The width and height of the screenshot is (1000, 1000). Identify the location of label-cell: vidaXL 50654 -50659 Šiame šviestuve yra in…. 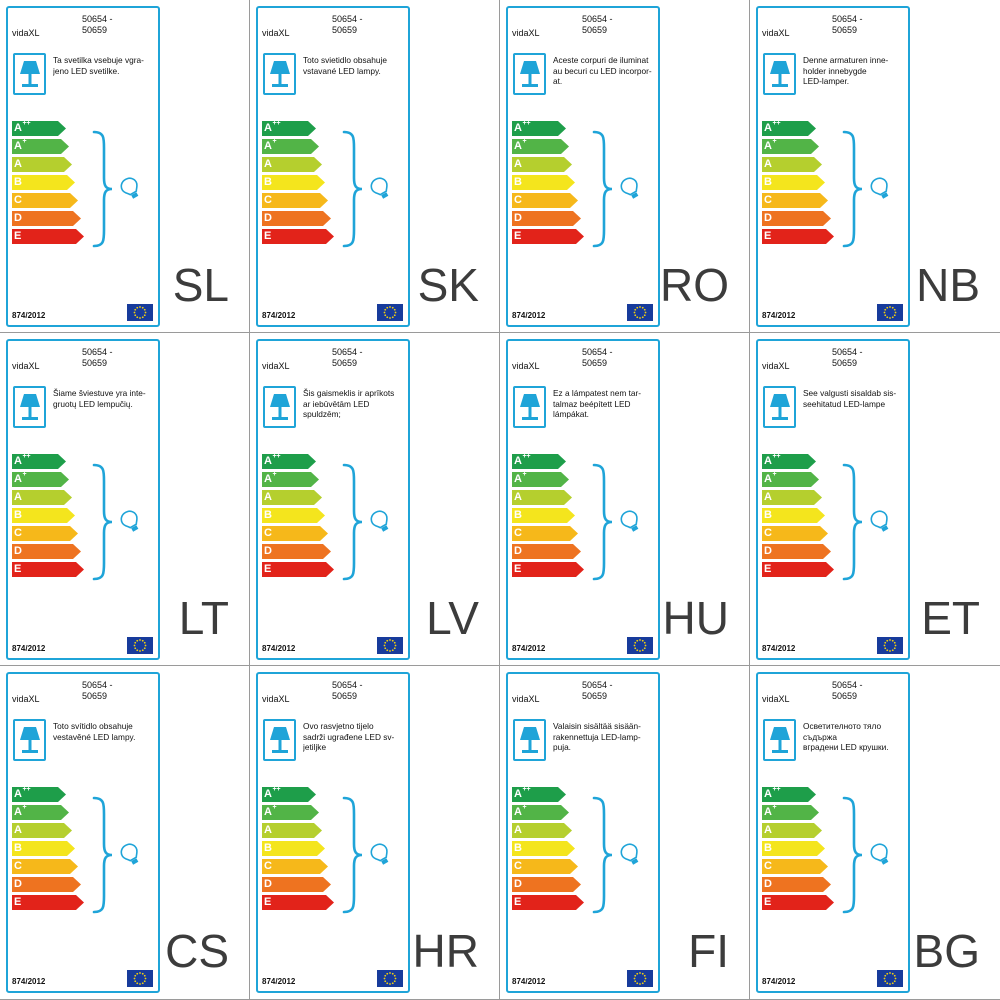
(125, 499).